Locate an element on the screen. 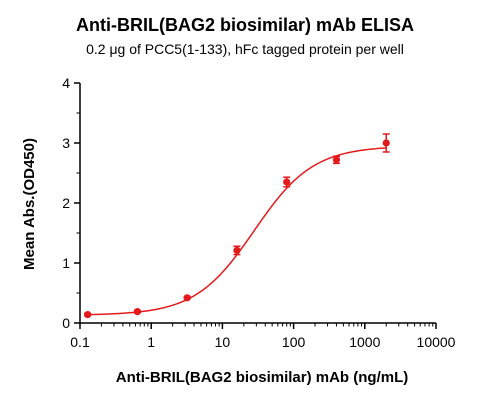  y-ticks: 0 1 2 3 4 is located at coordinates (71, 203).